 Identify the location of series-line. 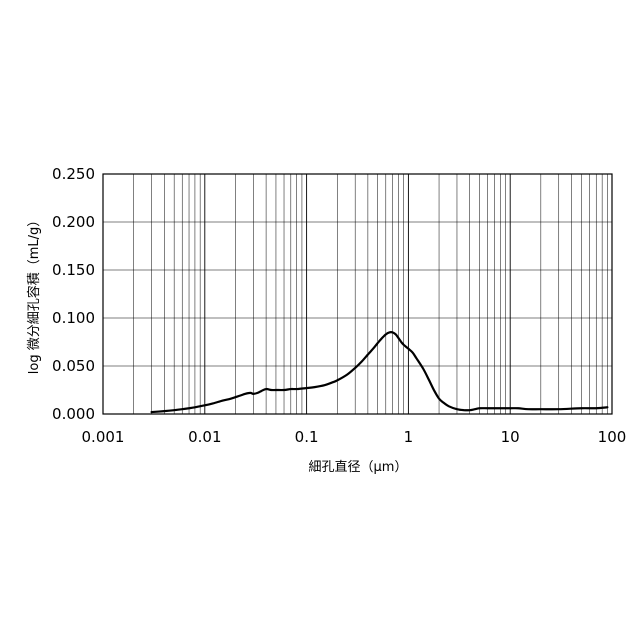
(380, 372).